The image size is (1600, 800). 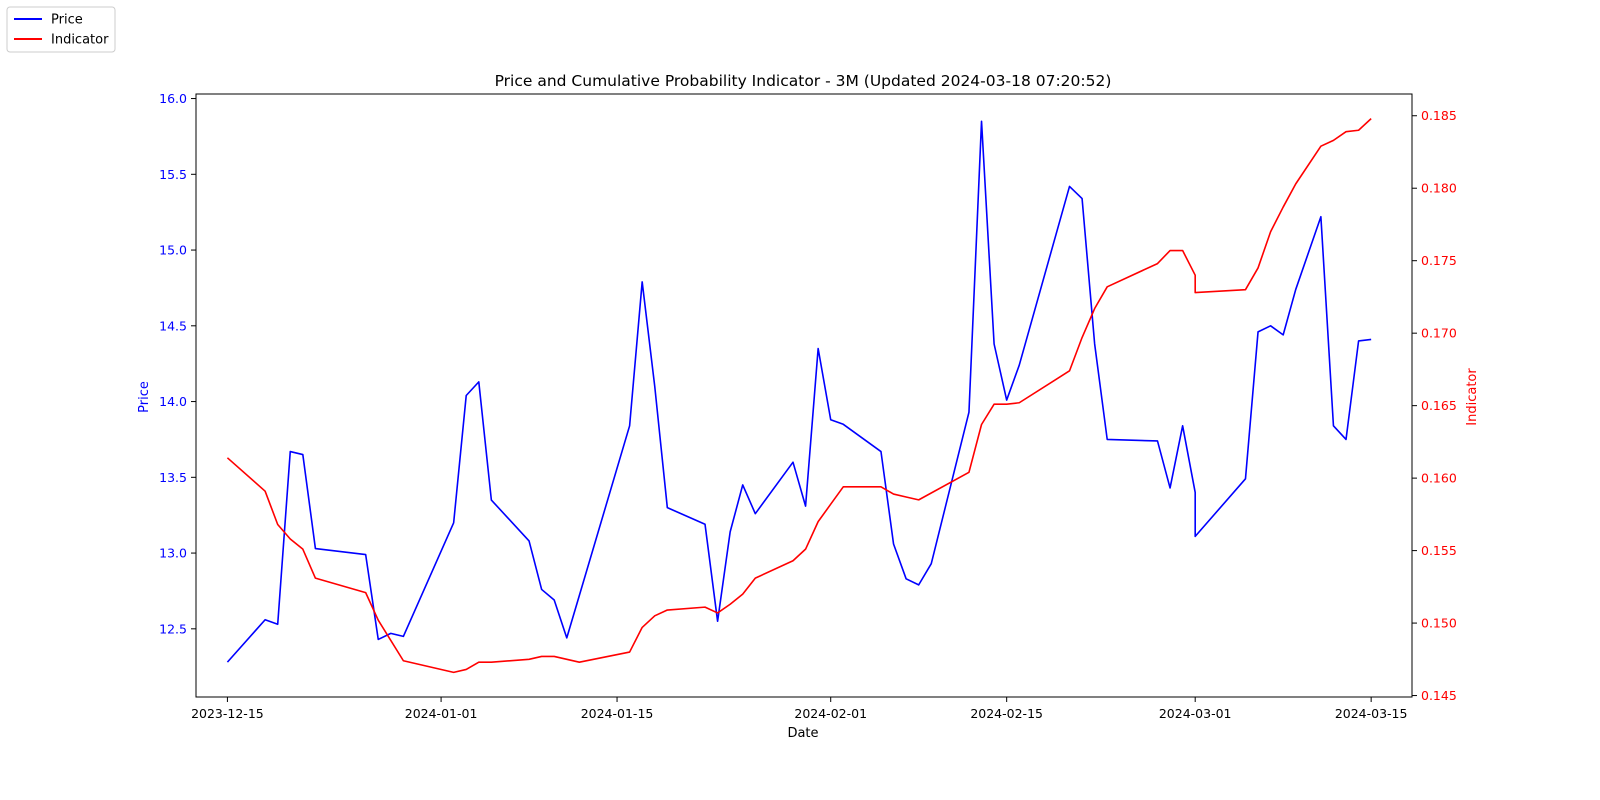 I want to click on y-left-tick-label-2: 13.5, so click(x=173, y=477).